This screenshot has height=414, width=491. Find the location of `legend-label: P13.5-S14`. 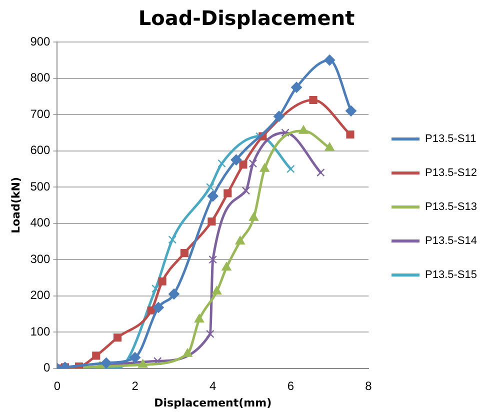

legend-label: P13.5-S14 is located at coordinates (451, 241).